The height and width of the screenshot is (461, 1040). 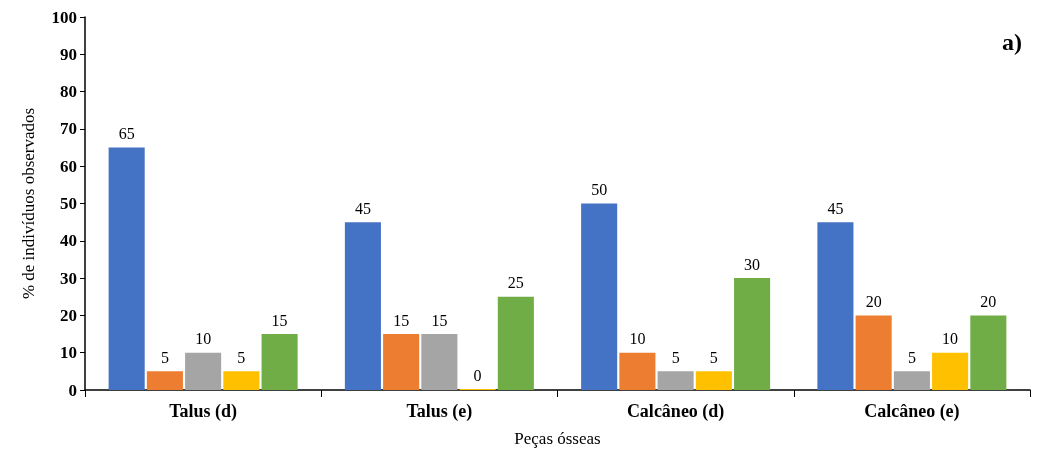 I want to click on y-tick-label: 30, so click(x=68, y=278).